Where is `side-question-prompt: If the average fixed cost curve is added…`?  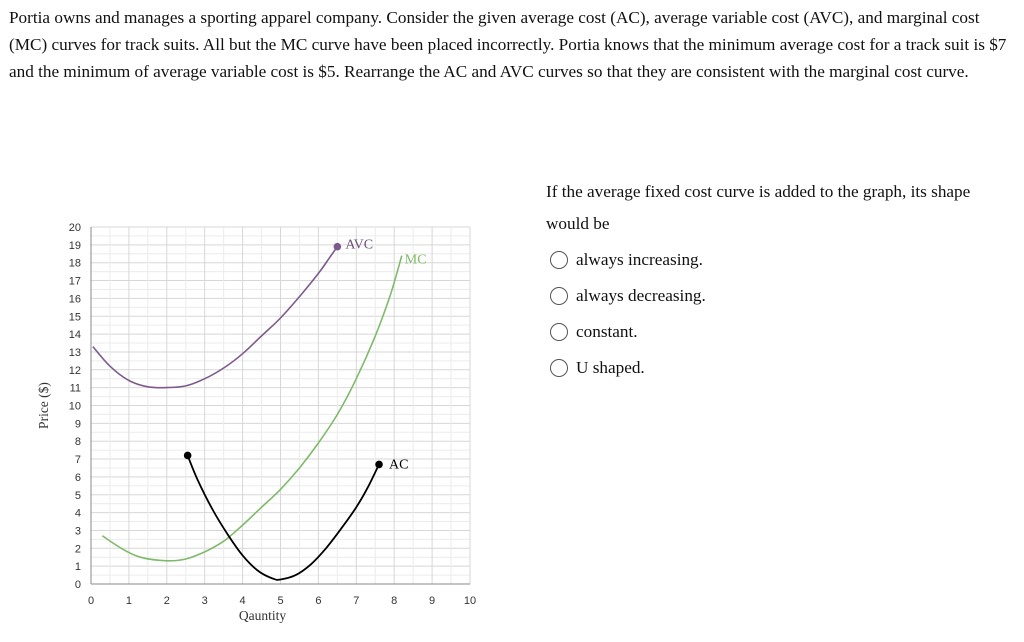
side-question-prompt: If the average fixed cost curve is added… is located at coordinates (758, 207).